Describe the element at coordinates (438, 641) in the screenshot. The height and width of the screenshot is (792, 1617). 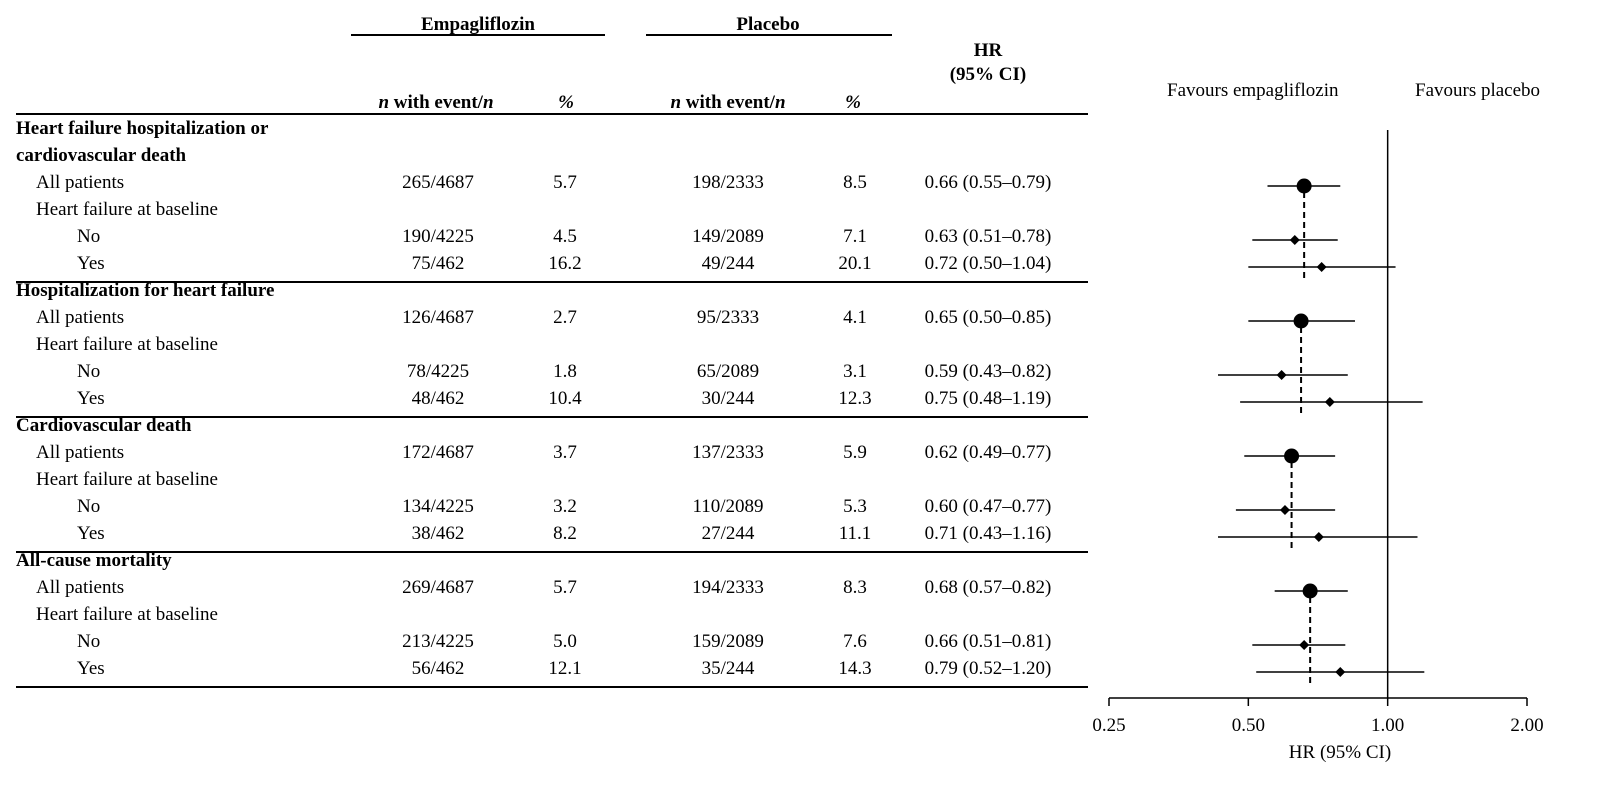
I see `cell-empa-n: 213/4225` at that location.